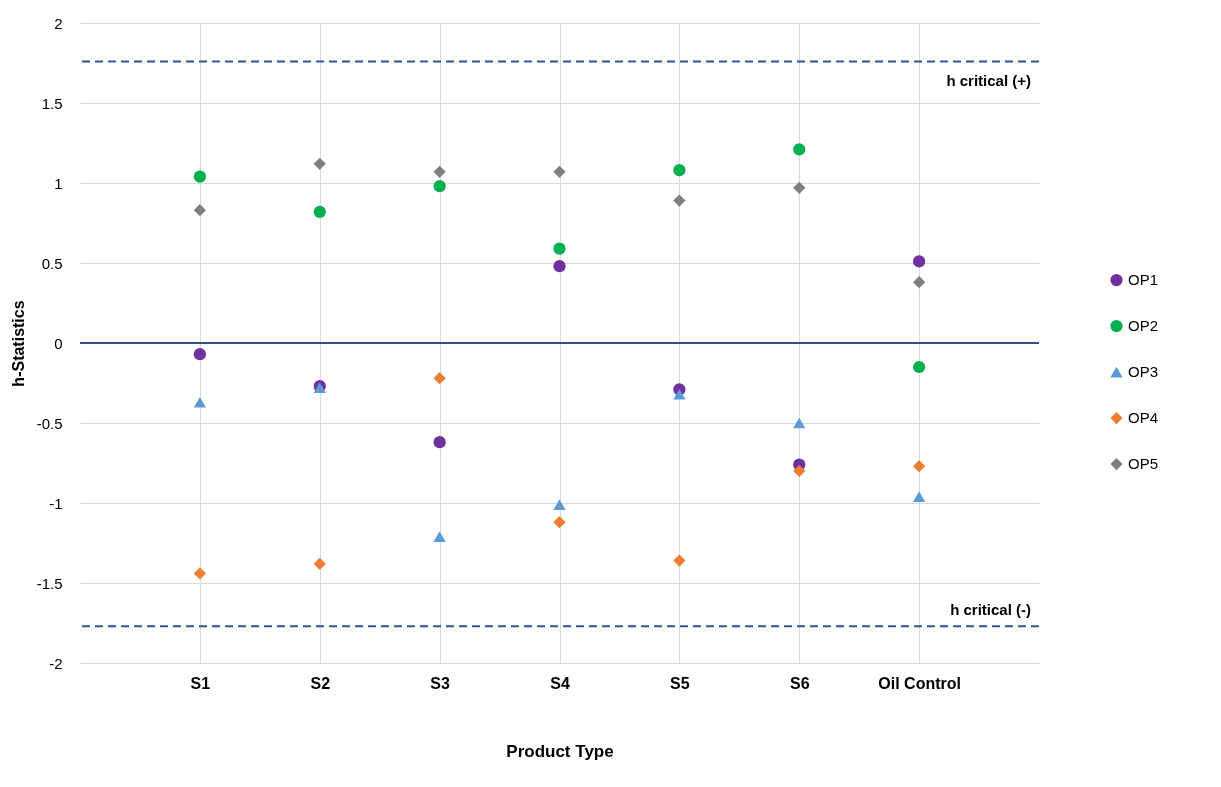 This screenshot has width=1221, height=787. I want to click on y-tick-label: -1, so click(56, 503).